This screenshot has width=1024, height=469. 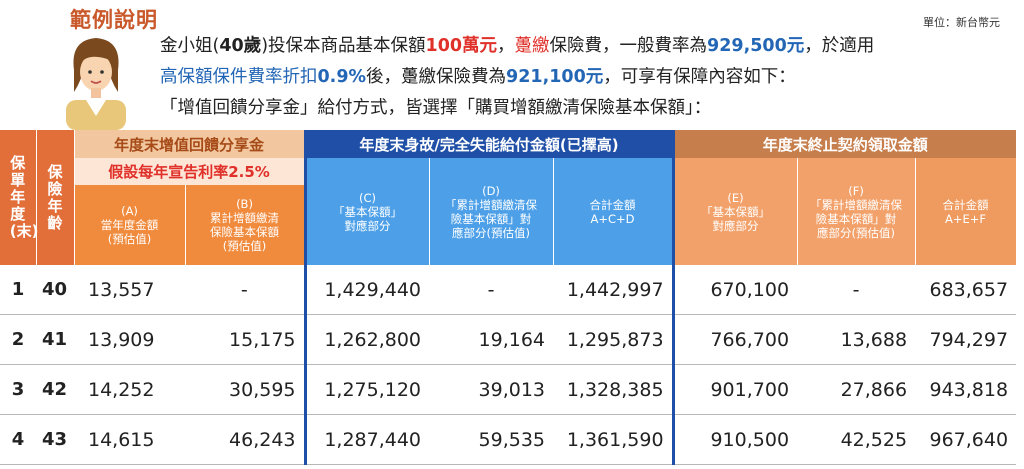 What do you see at coordinates (129, 339) in the screenshot?
I see `cell-a: 13,909` at bounding box center [129, 339].